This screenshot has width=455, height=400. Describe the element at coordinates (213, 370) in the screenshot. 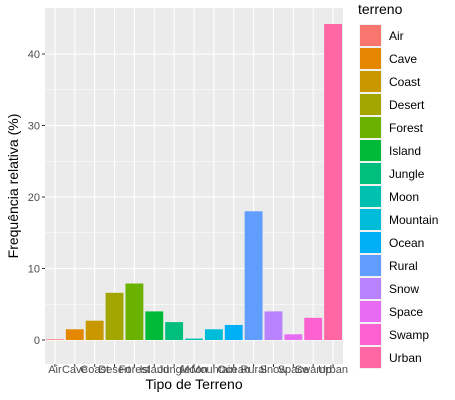

I see `x-tick-label: Mountain` at that location.